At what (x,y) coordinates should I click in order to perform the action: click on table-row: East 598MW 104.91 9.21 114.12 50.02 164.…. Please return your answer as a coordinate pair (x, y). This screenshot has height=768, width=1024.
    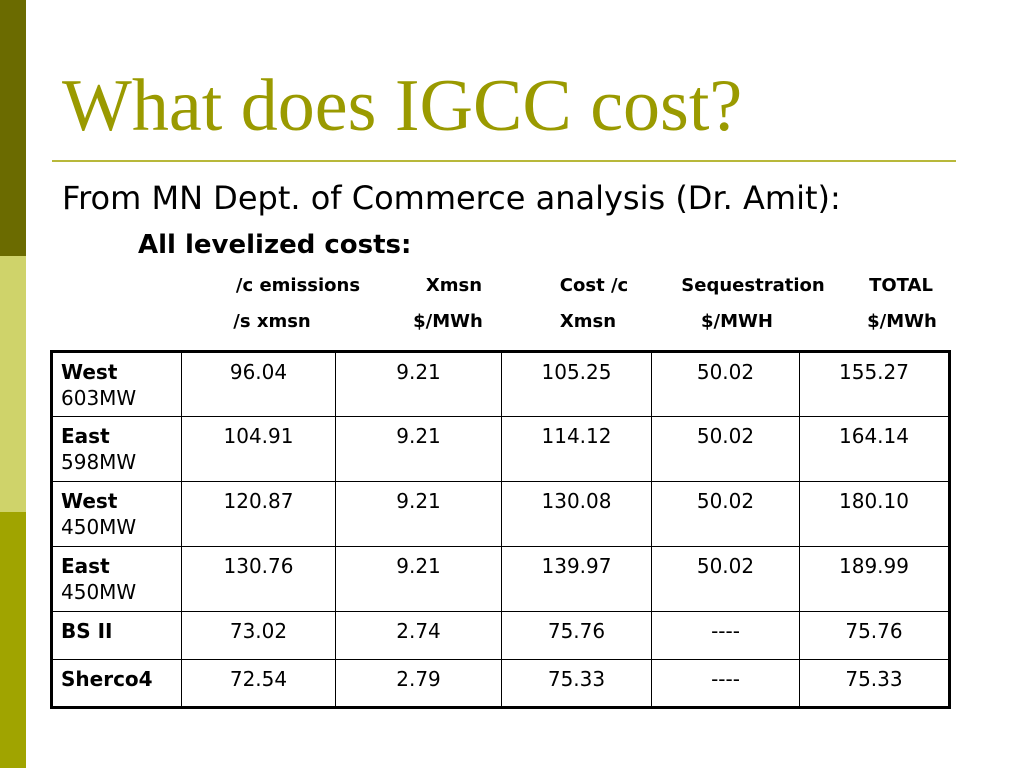
    Looking at the image, I should click on (500, 449).